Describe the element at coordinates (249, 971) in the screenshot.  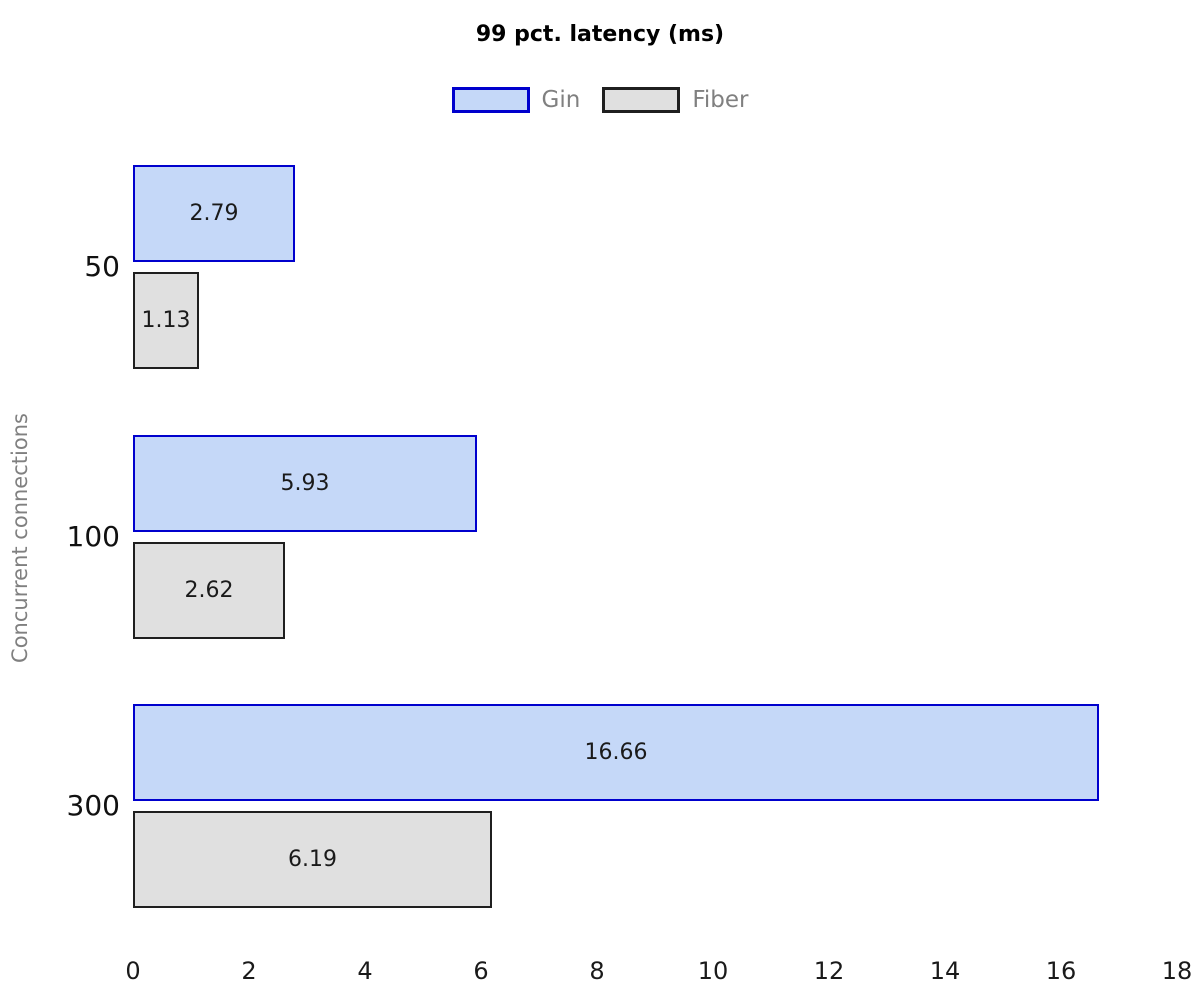
I see `x-tick-2: 2` at that location.